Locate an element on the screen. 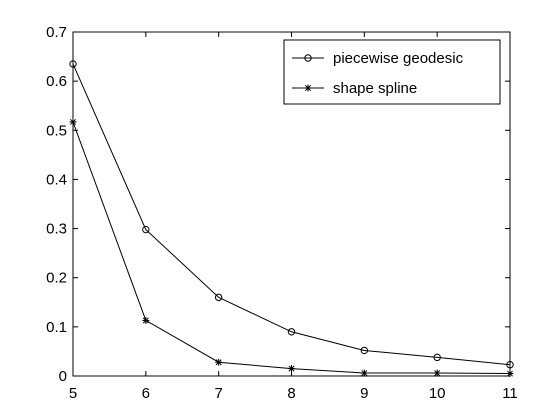 This screenshot has height=420, width=560. y-tick-label: 0 is located at coordinates (63, 376).